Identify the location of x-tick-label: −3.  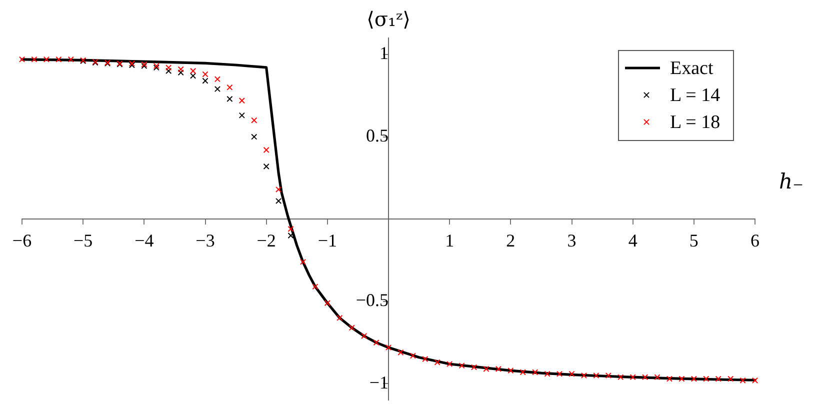
(205, 240).